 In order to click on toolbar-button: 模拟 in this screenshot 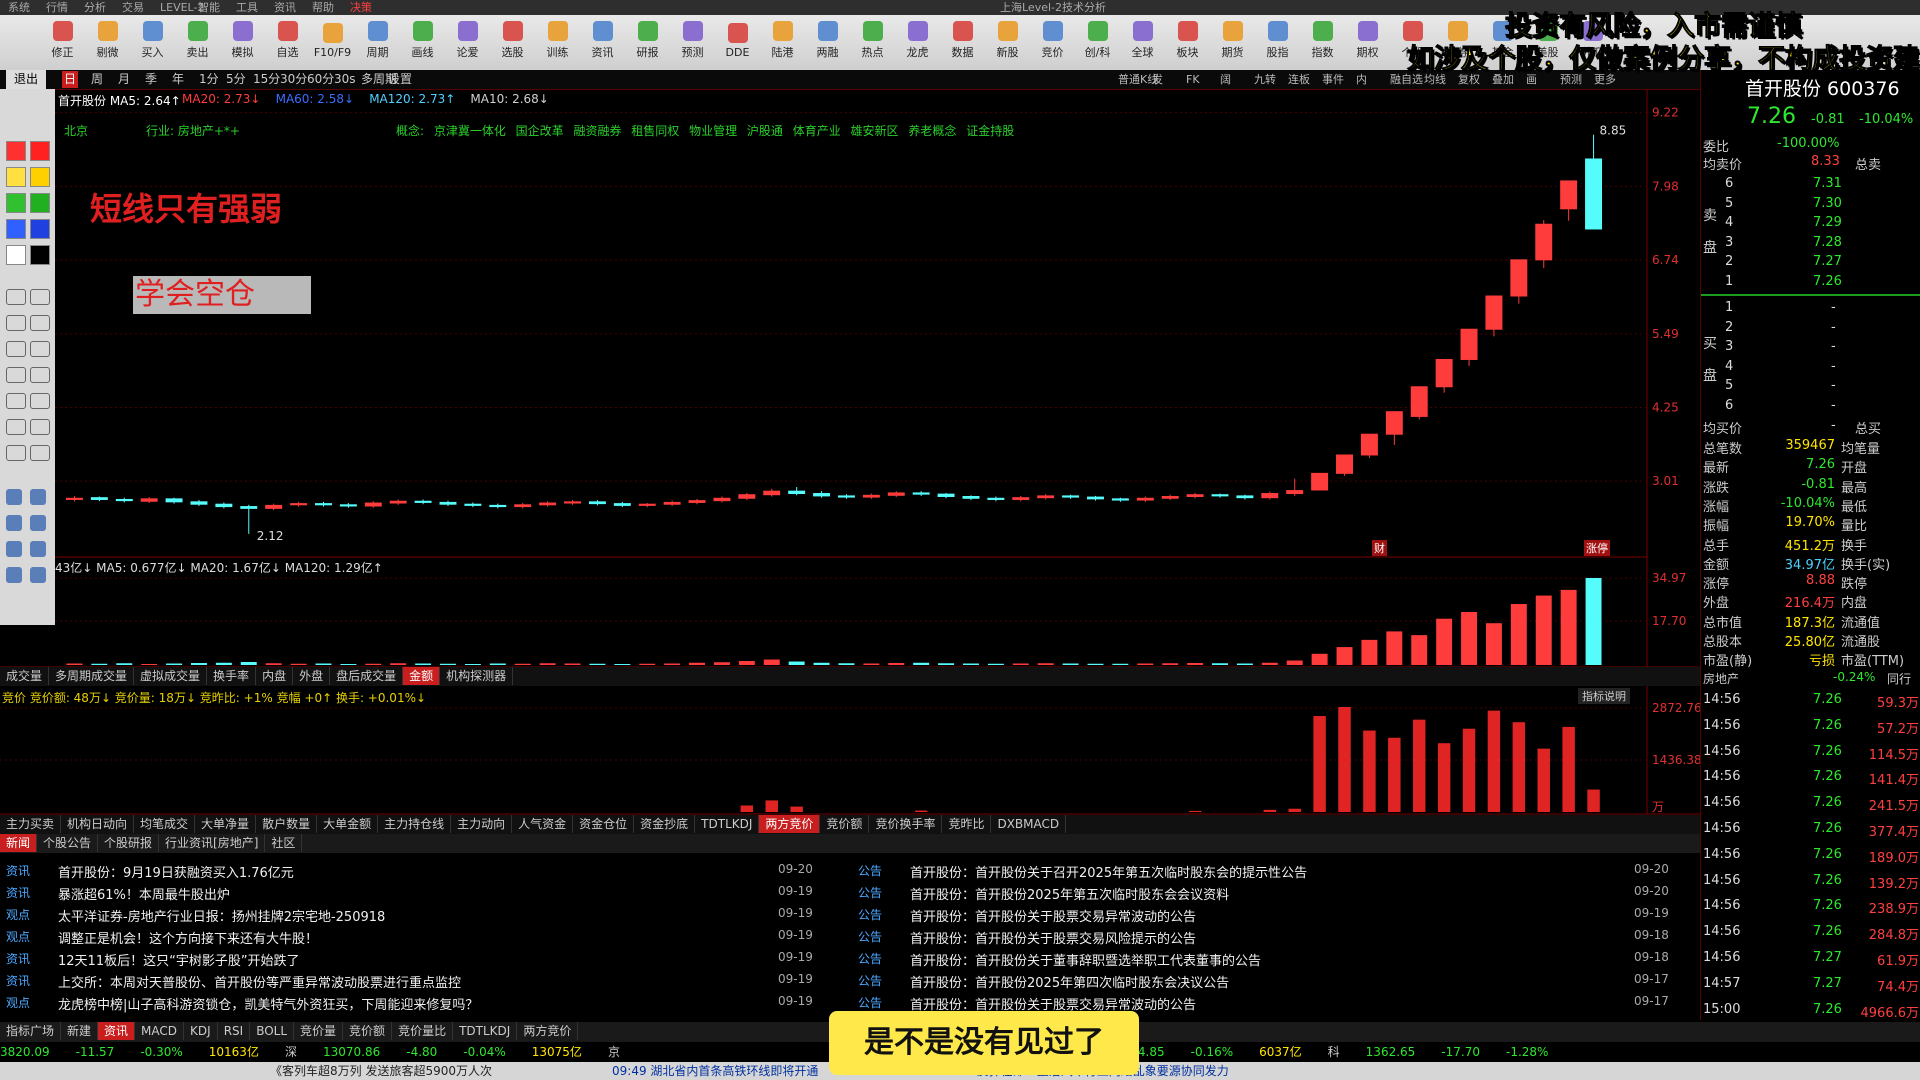, I will do `click(242, 37)`.